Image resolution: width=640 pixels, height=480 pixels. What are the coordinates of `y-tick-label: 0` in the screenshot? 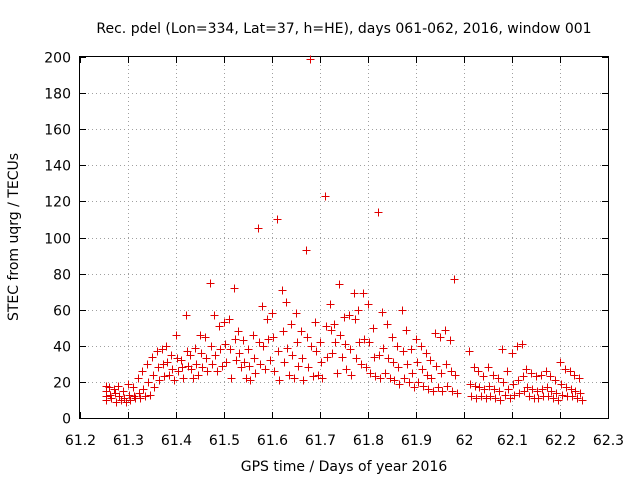 It's located at (66, 420).